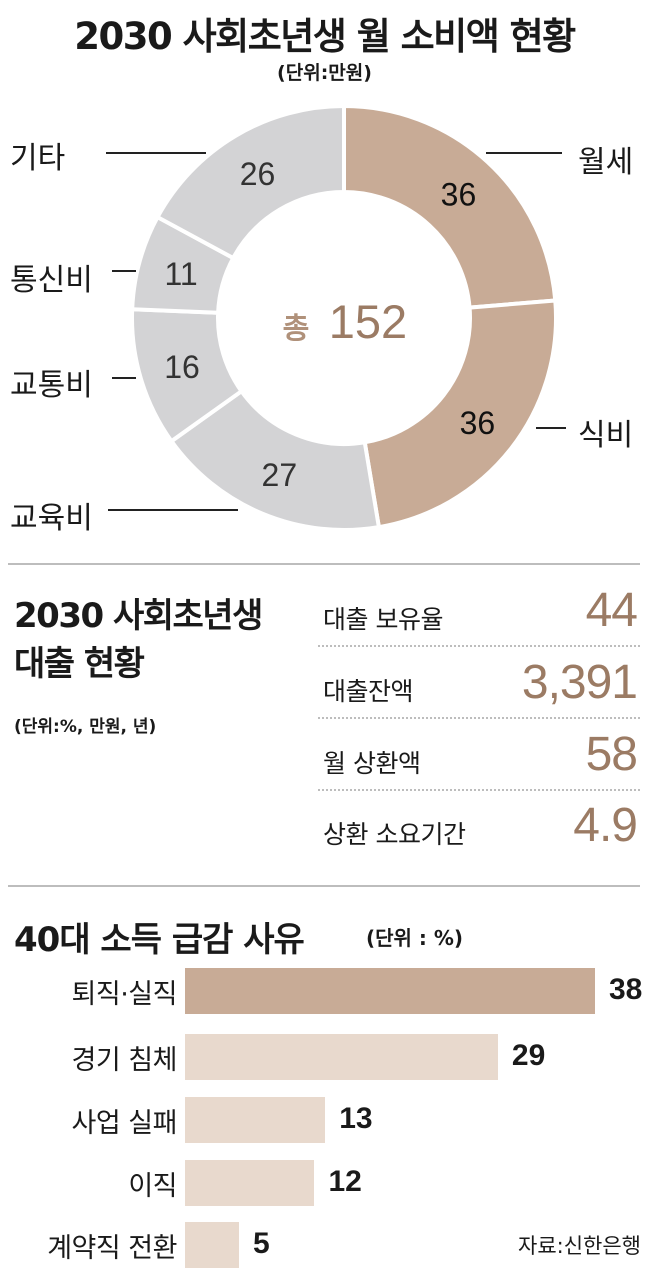  Describe the element at coordinates (152, 1186) in the screenshot. I see `bar-label-job-change: 이직` at that location.